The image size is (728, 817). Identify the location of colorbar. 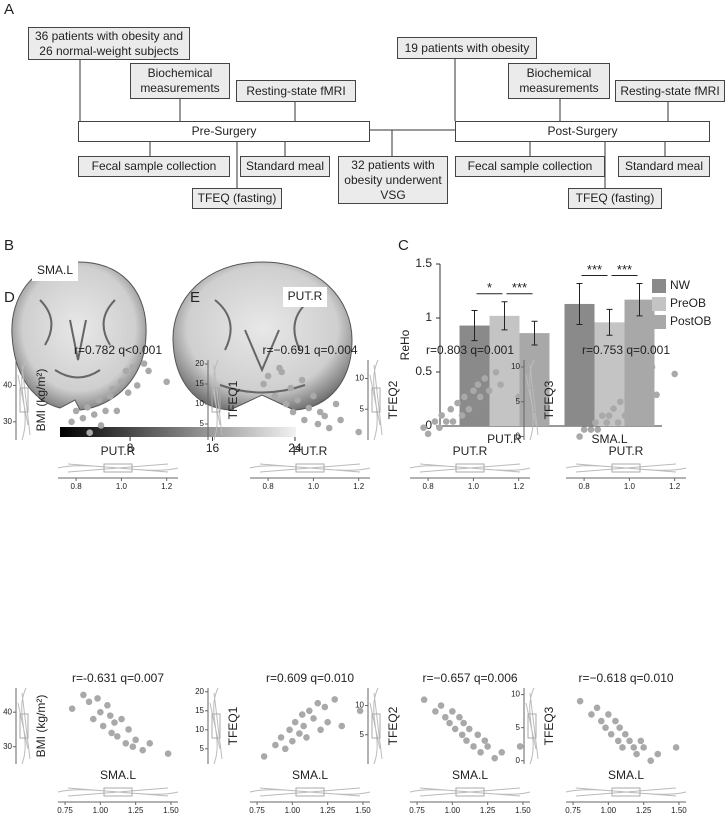
(178, 432).